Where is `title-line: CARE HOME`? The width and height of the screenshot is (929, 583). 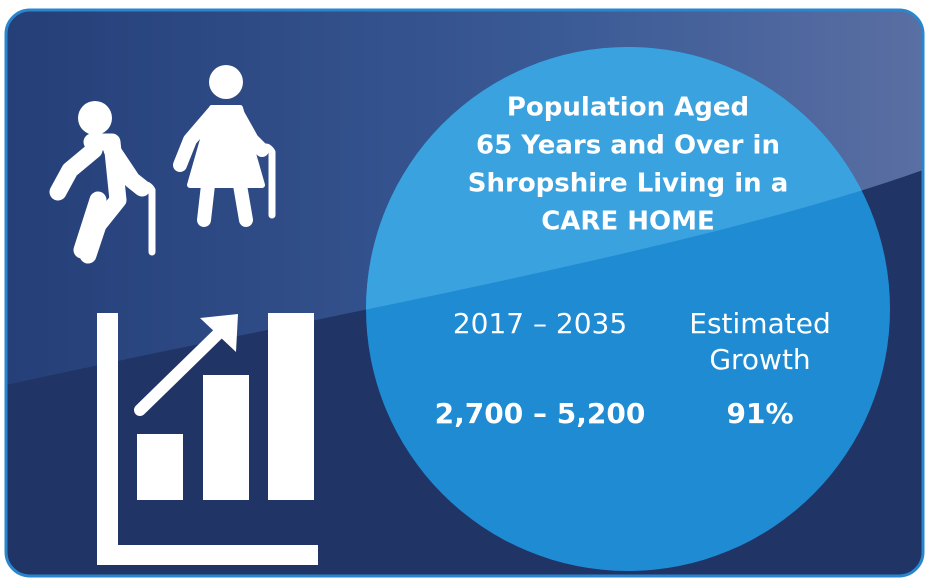 title-line: CARE HOME is located at coordinates (628, 222).